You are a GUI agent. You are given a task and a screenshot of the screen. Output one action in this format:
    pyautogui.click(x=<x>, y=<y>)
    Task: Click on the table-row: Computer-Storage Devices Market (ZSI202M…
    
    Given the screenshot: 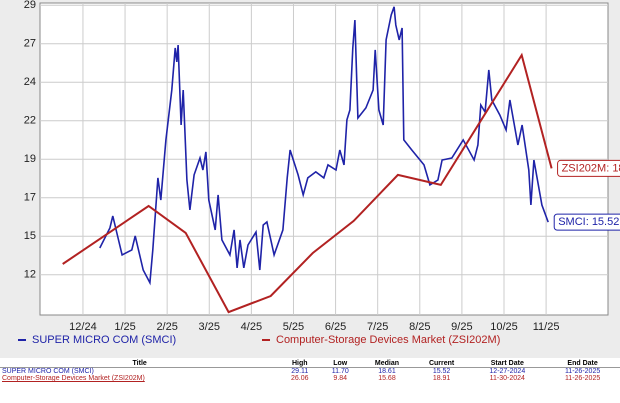 What is the action you would take?
    pyautogui.click(x=310, y=378)
    